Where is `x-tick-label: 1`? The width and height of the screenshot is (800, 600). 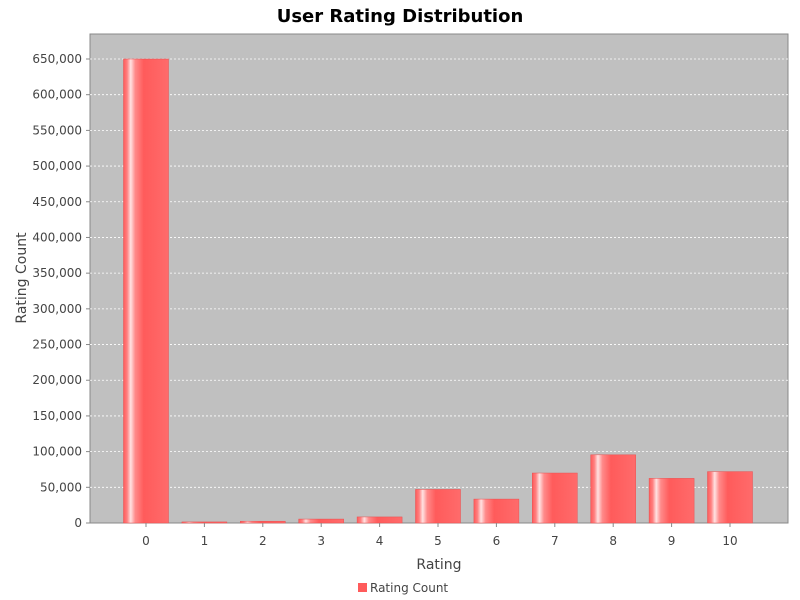 x-tick-label: 1 is located at coordinates (205, 541).